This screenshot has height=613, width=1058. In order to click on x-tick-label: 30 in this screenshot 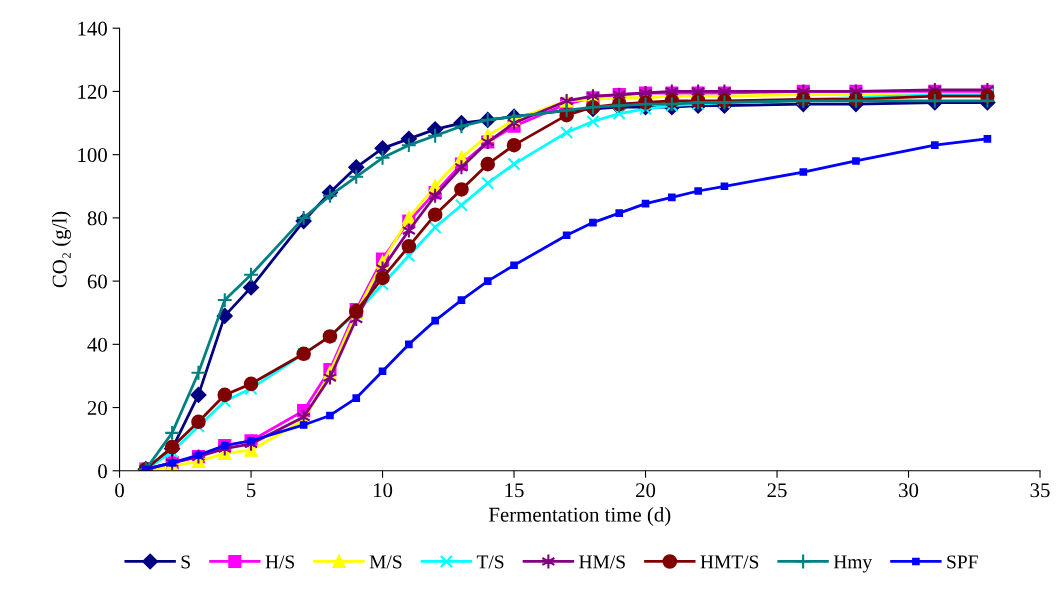, I will do `click(909, 490)`.